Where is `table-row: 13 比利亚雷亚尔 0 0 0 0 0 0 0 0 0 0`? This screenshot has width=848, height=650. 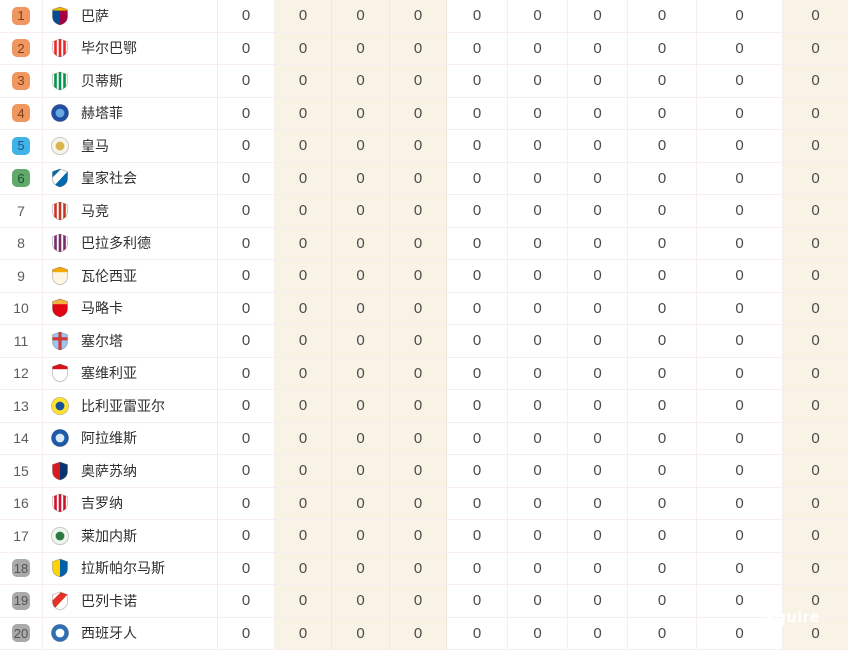
table-row: 13 比利亚雷亚尔 0 0 0 0 0 0 0 0 0 0 is located at coordinates (424, 406).